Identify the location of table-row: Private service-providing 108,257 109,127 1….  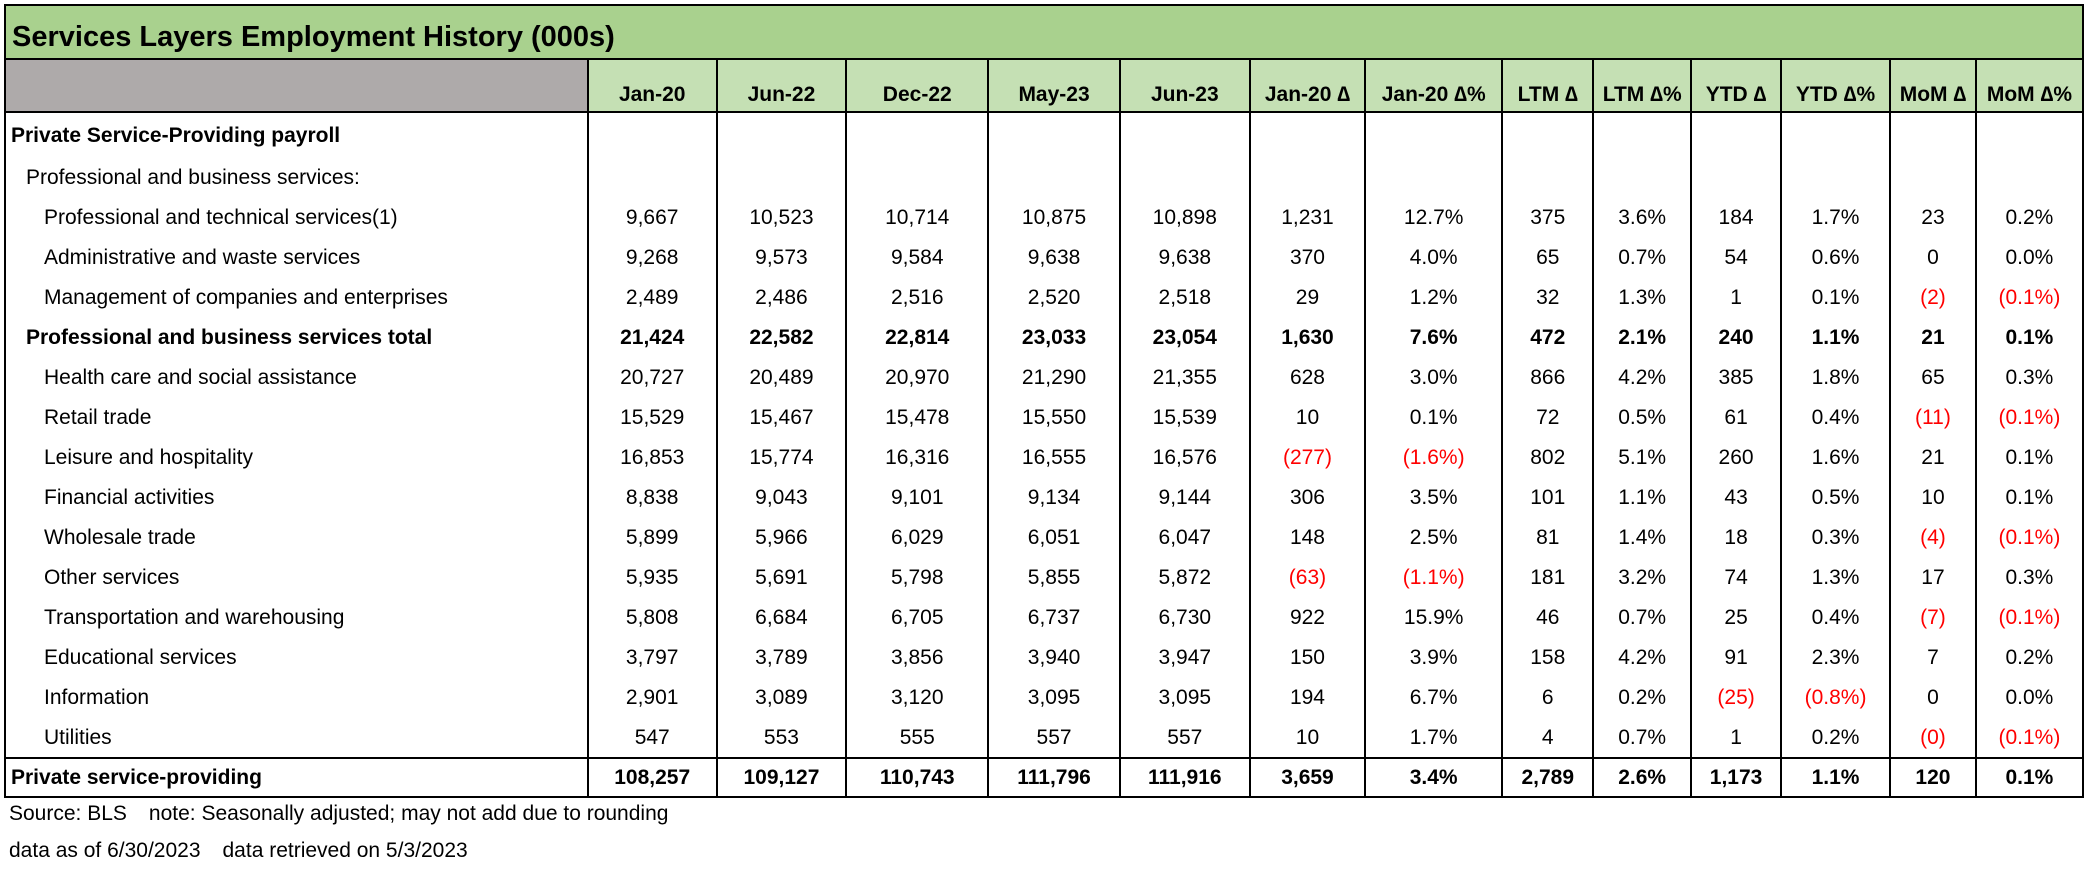
(1044, 776).